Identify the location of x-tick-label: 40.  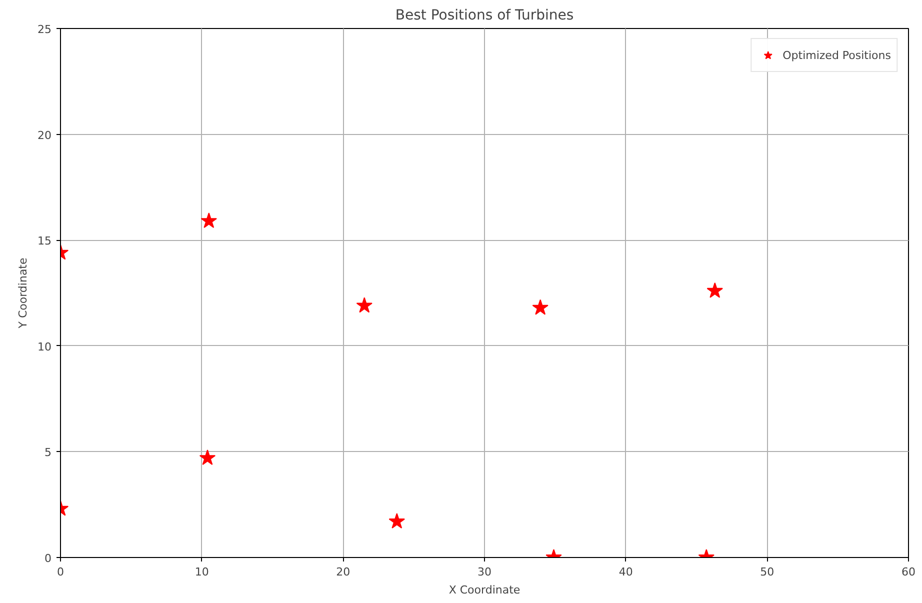
(625, 572).